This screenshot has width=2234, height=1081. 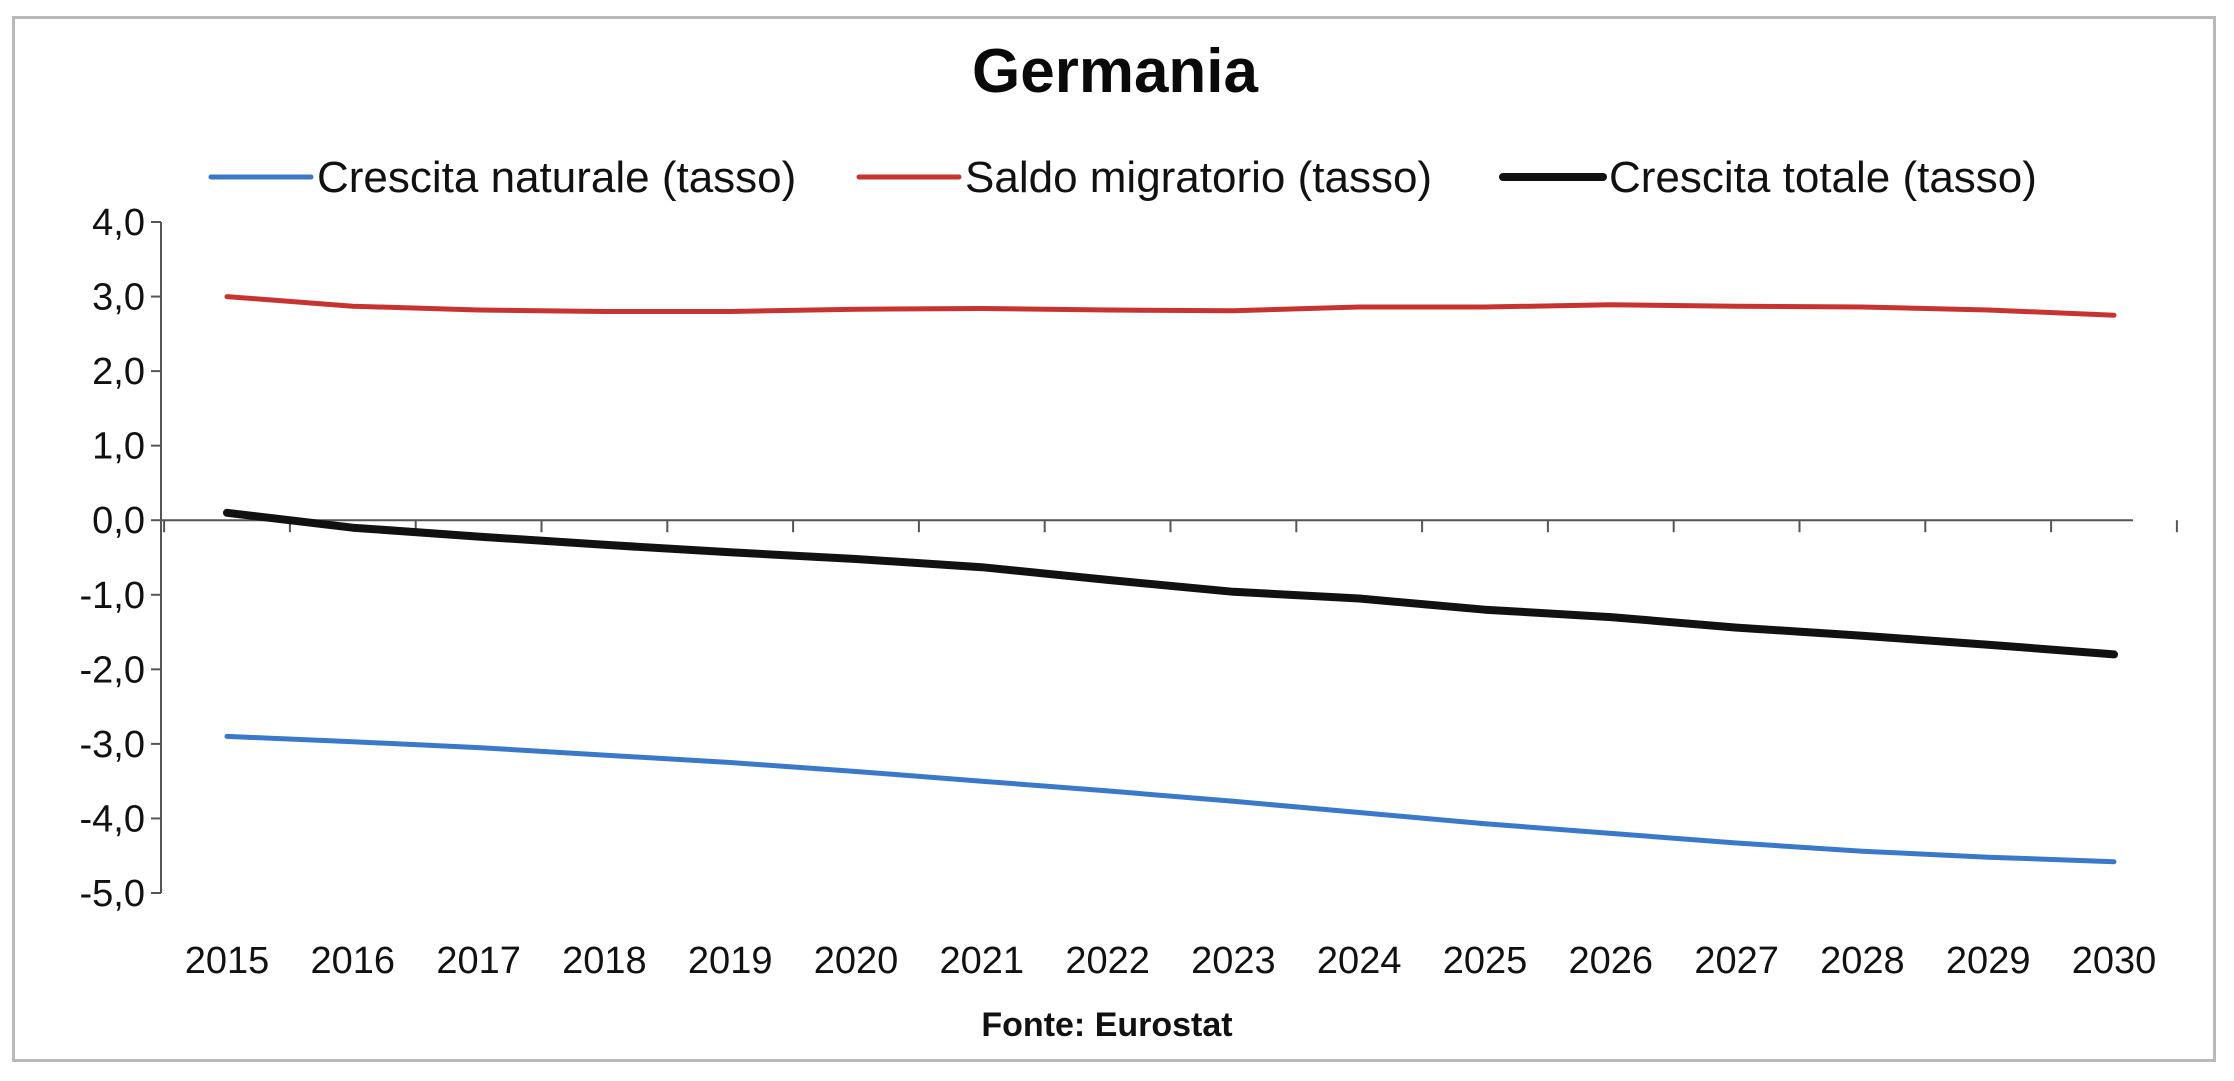 I want to click on chart-title: Germania, so click(x=1115, y=71).